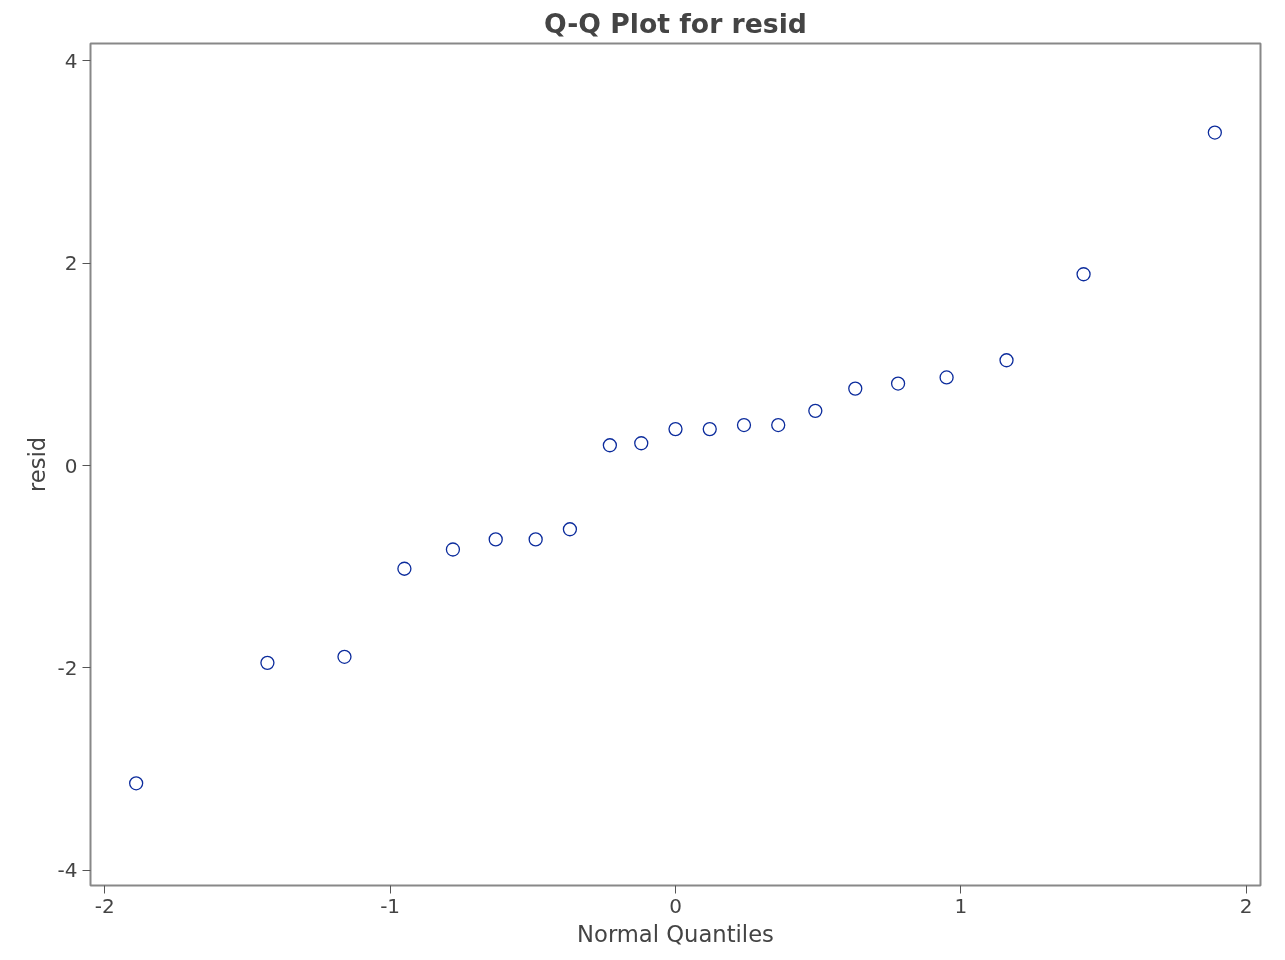 The width and height of the screenshot is (1285, 960). Describe the element at coordinates (71, 263) in the screenshot. I see `y-tick-label: 2` at that location.